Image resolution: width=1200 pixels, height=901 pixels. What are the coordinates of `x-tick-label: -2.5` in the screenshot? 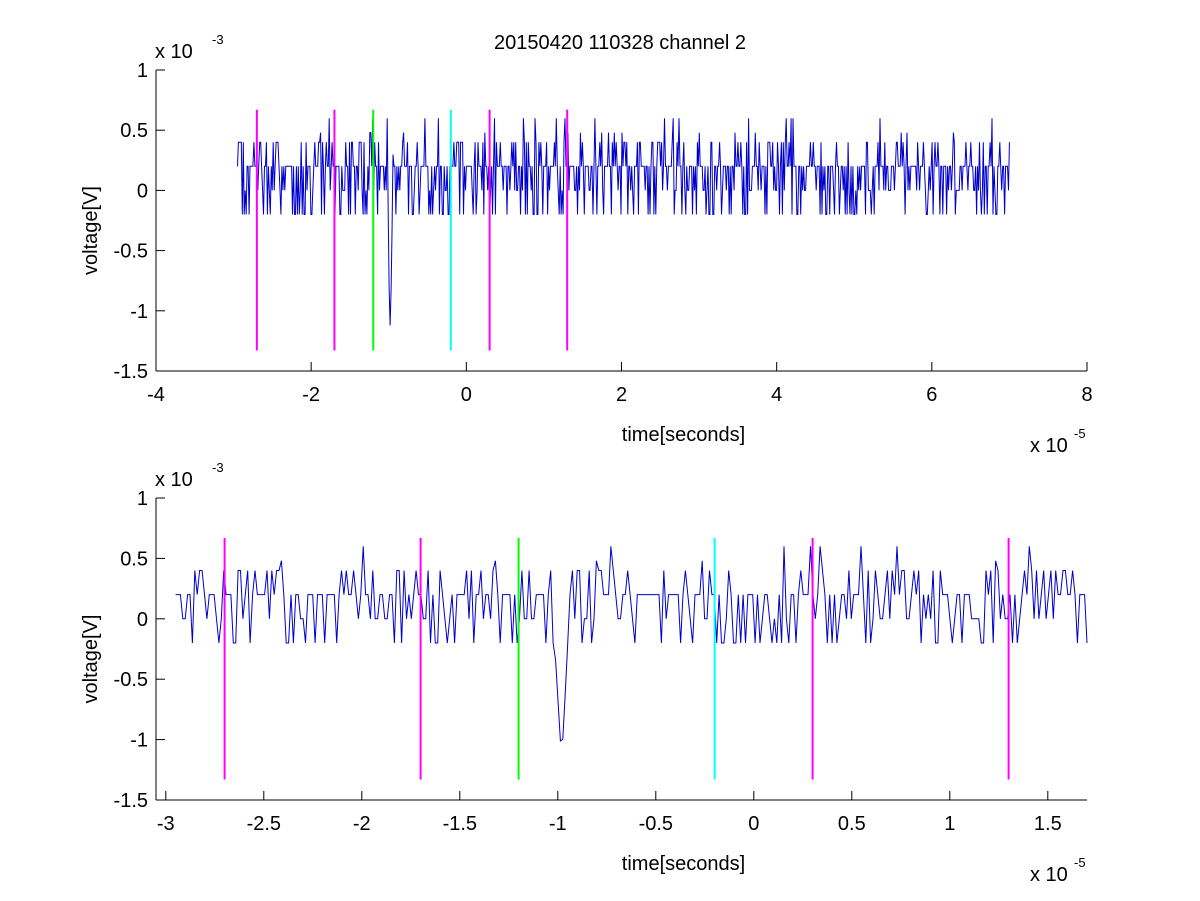 It's located at (264, 824).